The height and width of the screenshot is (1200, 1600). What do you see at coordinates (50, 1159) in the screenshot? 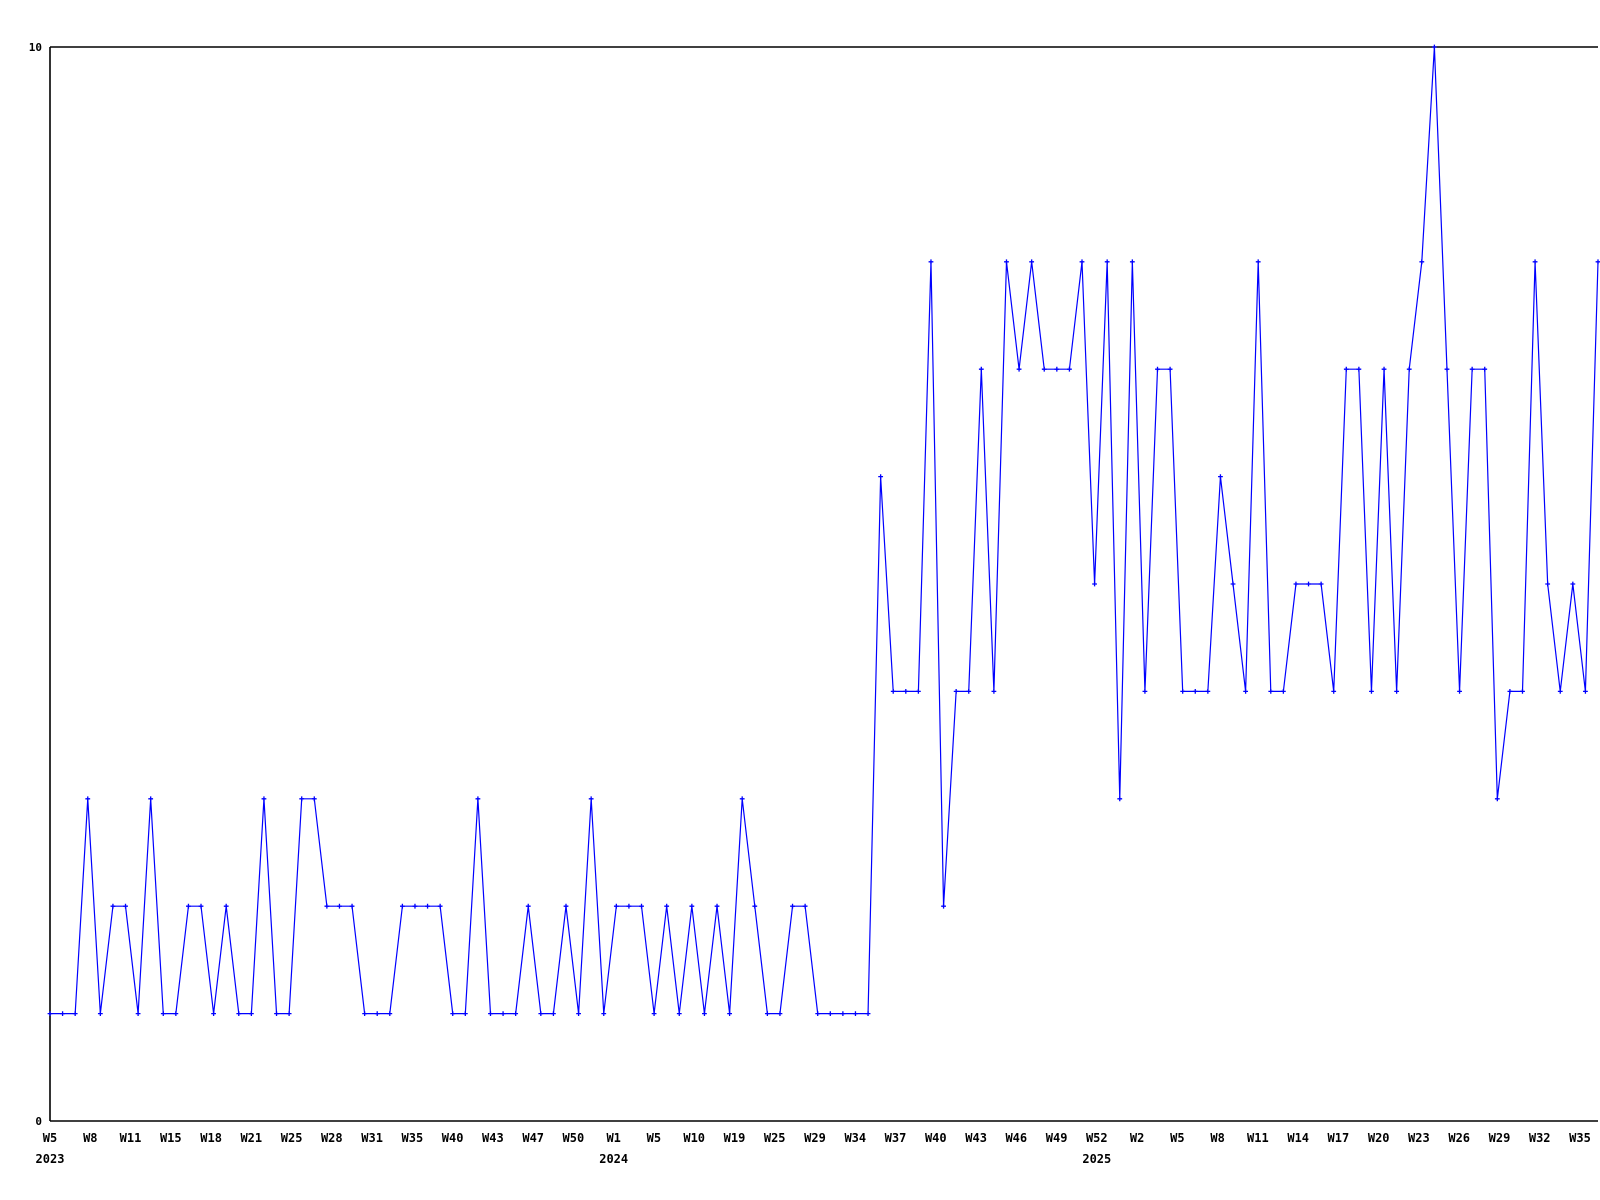
I see `x-axis-year-label: 2023` at bounding box center [50, 1159].